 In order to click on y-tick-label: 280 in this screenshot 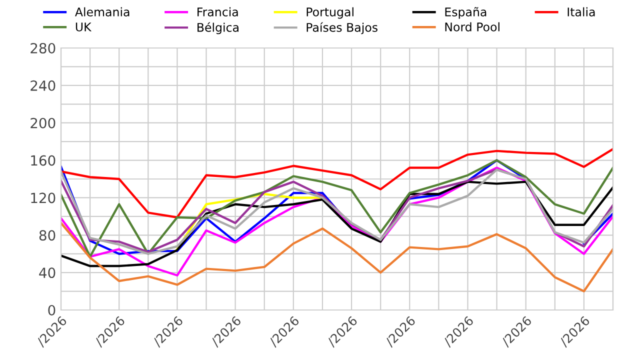, I will do `click(43, 48)`.